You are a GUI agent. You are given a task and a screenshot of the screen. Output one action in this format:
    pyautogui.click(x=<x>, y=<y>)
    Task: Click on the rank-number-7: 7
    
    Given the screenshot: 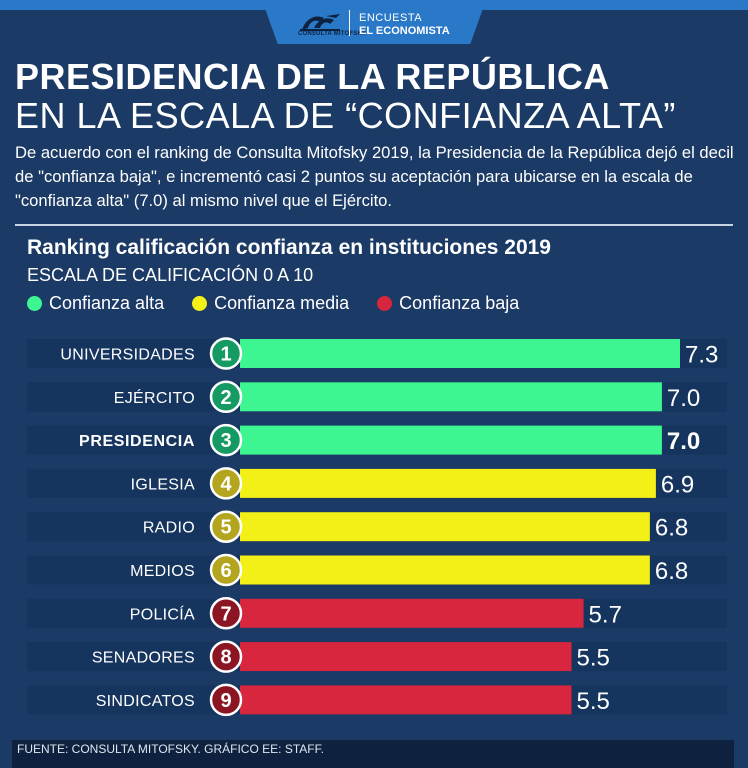 What is the action you would take?
    pyautogui.click(x=225, y=614)
    